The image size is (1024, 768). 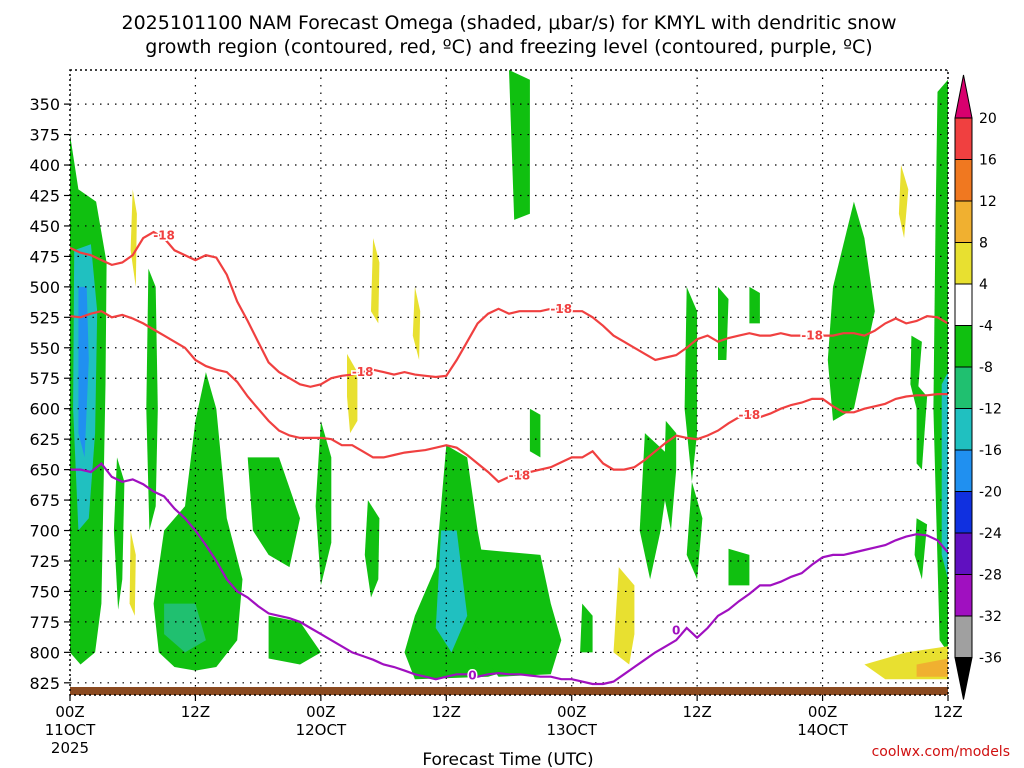 I want to click on colorbar-label-3: 8, so click(x=983, y=244).